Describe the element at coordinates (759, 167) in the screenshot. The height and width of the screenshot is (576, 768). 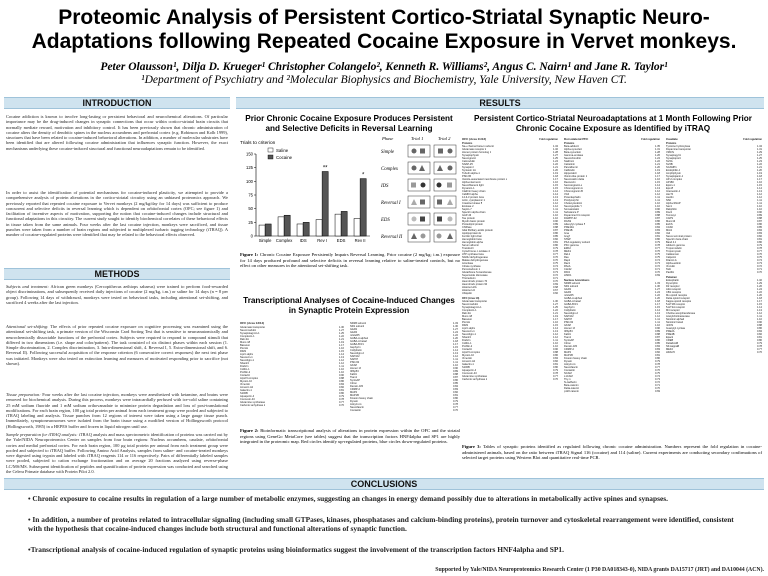
I see `fold-value: 1.21` at that location.